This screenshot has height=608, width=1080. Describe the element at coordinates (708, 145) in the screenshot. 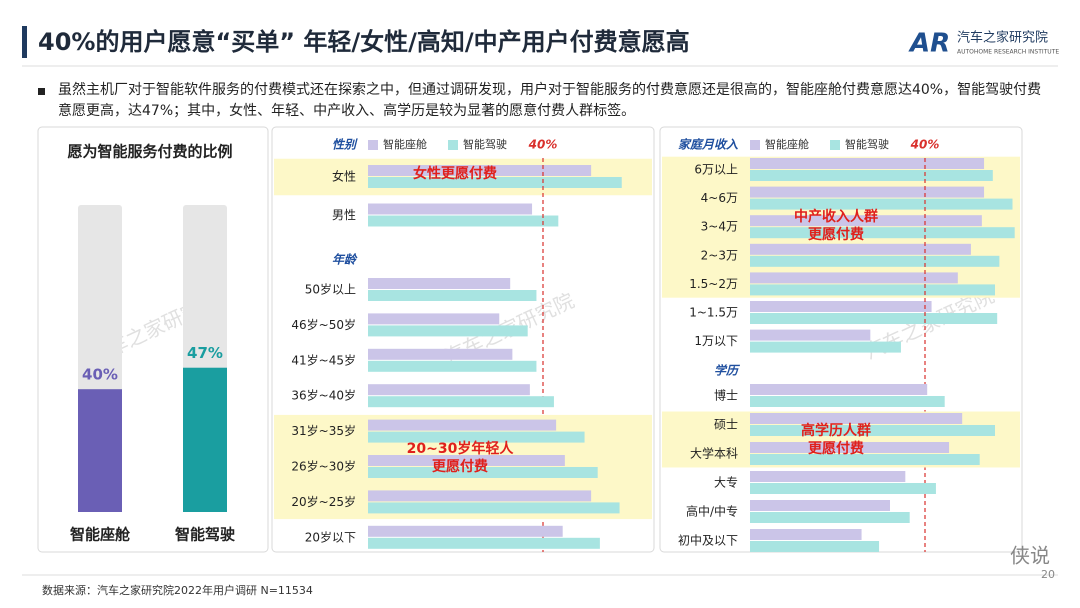

I see `group-label: 家庭月收入` at that location.